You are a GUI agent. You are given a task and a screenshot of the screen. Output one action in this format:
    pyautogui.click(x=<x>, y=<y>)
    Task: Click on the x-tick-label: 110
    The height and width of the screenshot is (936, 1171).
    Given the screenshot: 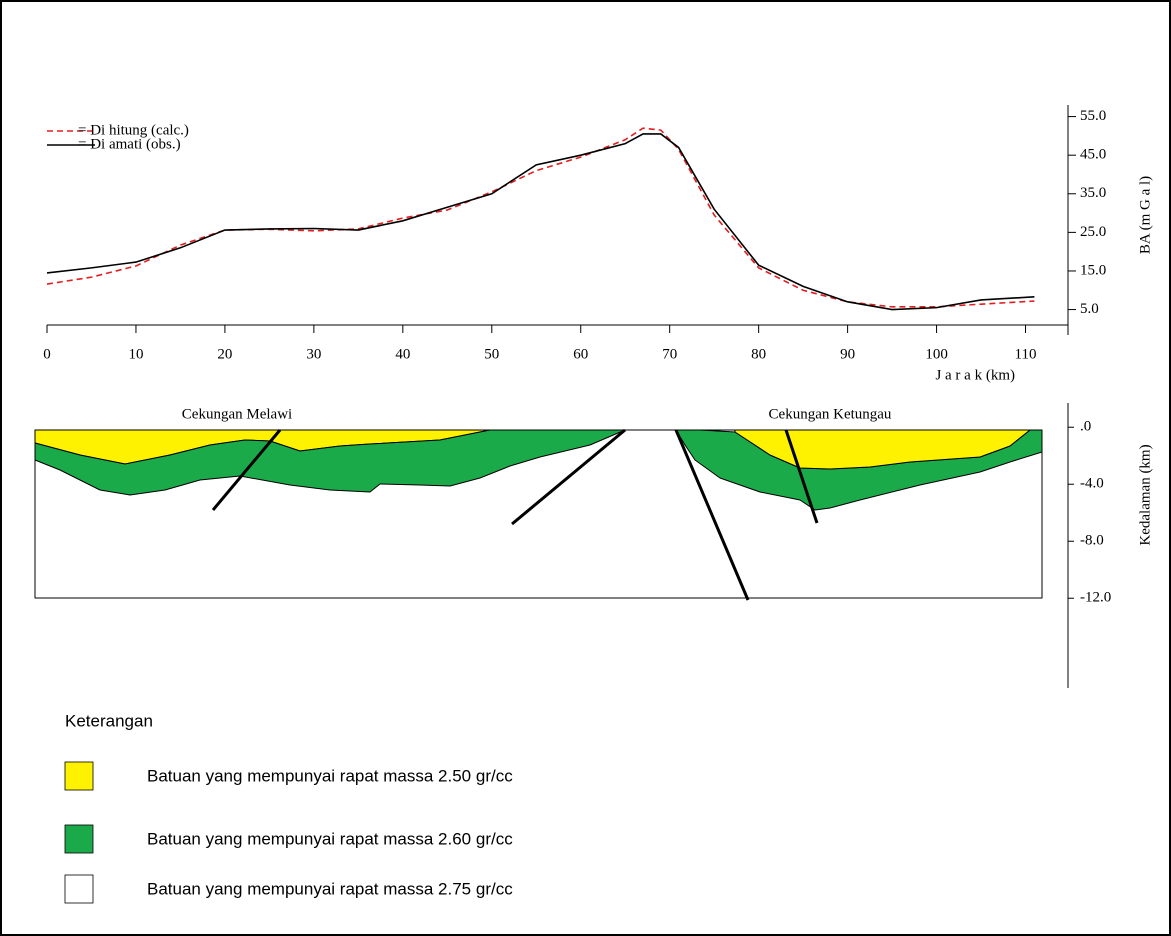 What is the action you would take?
    pyautogui.click(x=1026, y=354)
    